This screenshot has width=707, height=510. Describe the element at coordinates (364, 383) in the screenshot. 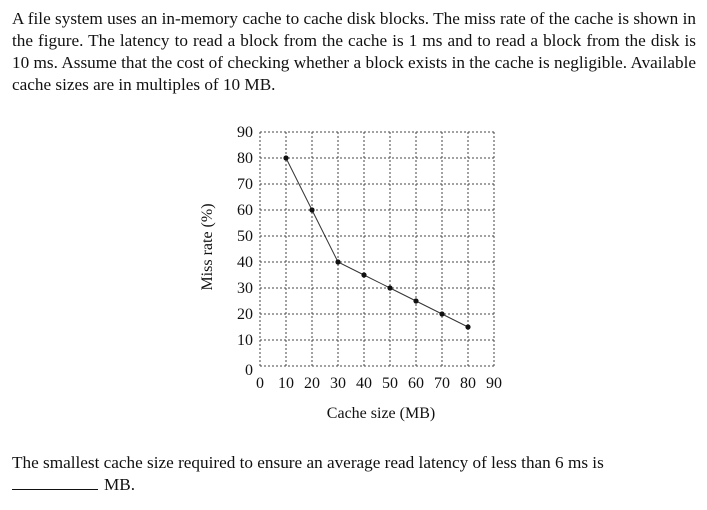

I see `x-tick-label: 40` at that location.